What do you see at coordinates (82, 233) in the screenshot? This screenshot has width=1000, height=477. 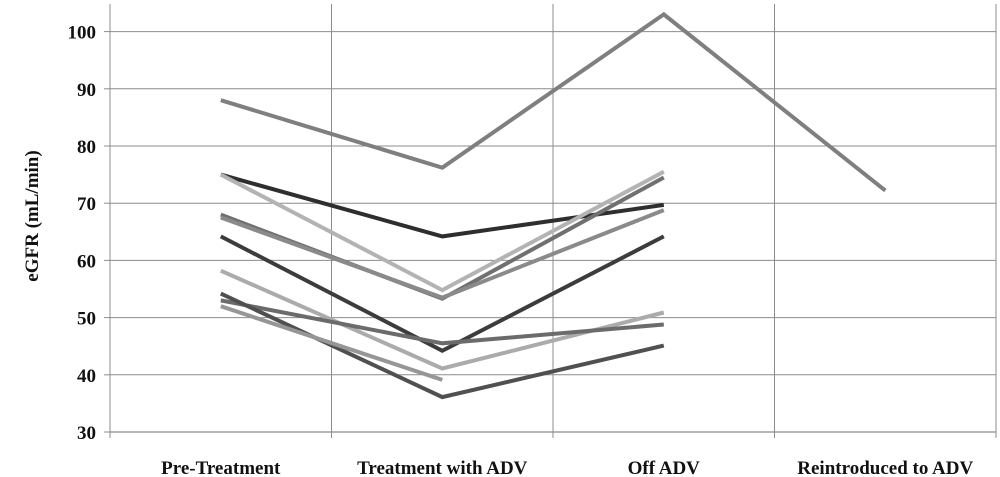 I see `y-axis-tick-labels: 30 40 50 60 70 80 90 100` at bounding box center [82, 233].